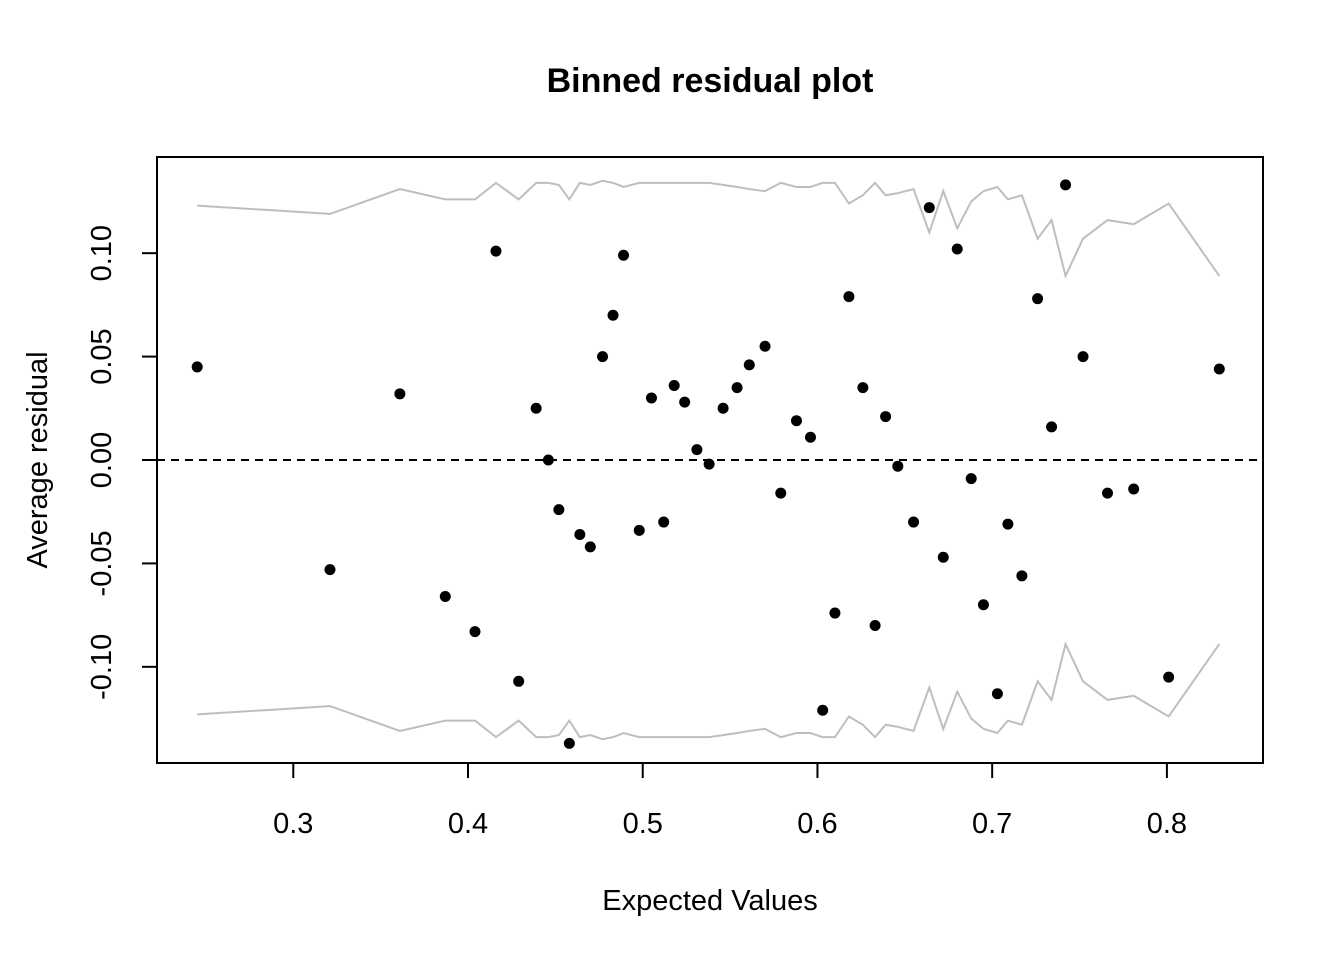 This screenshot has width=1344, height=960. What do you see at coordinates (992, 824) in the screenshot?
I see `x-tick-label: 0.7` at bounding box center [992, 824].